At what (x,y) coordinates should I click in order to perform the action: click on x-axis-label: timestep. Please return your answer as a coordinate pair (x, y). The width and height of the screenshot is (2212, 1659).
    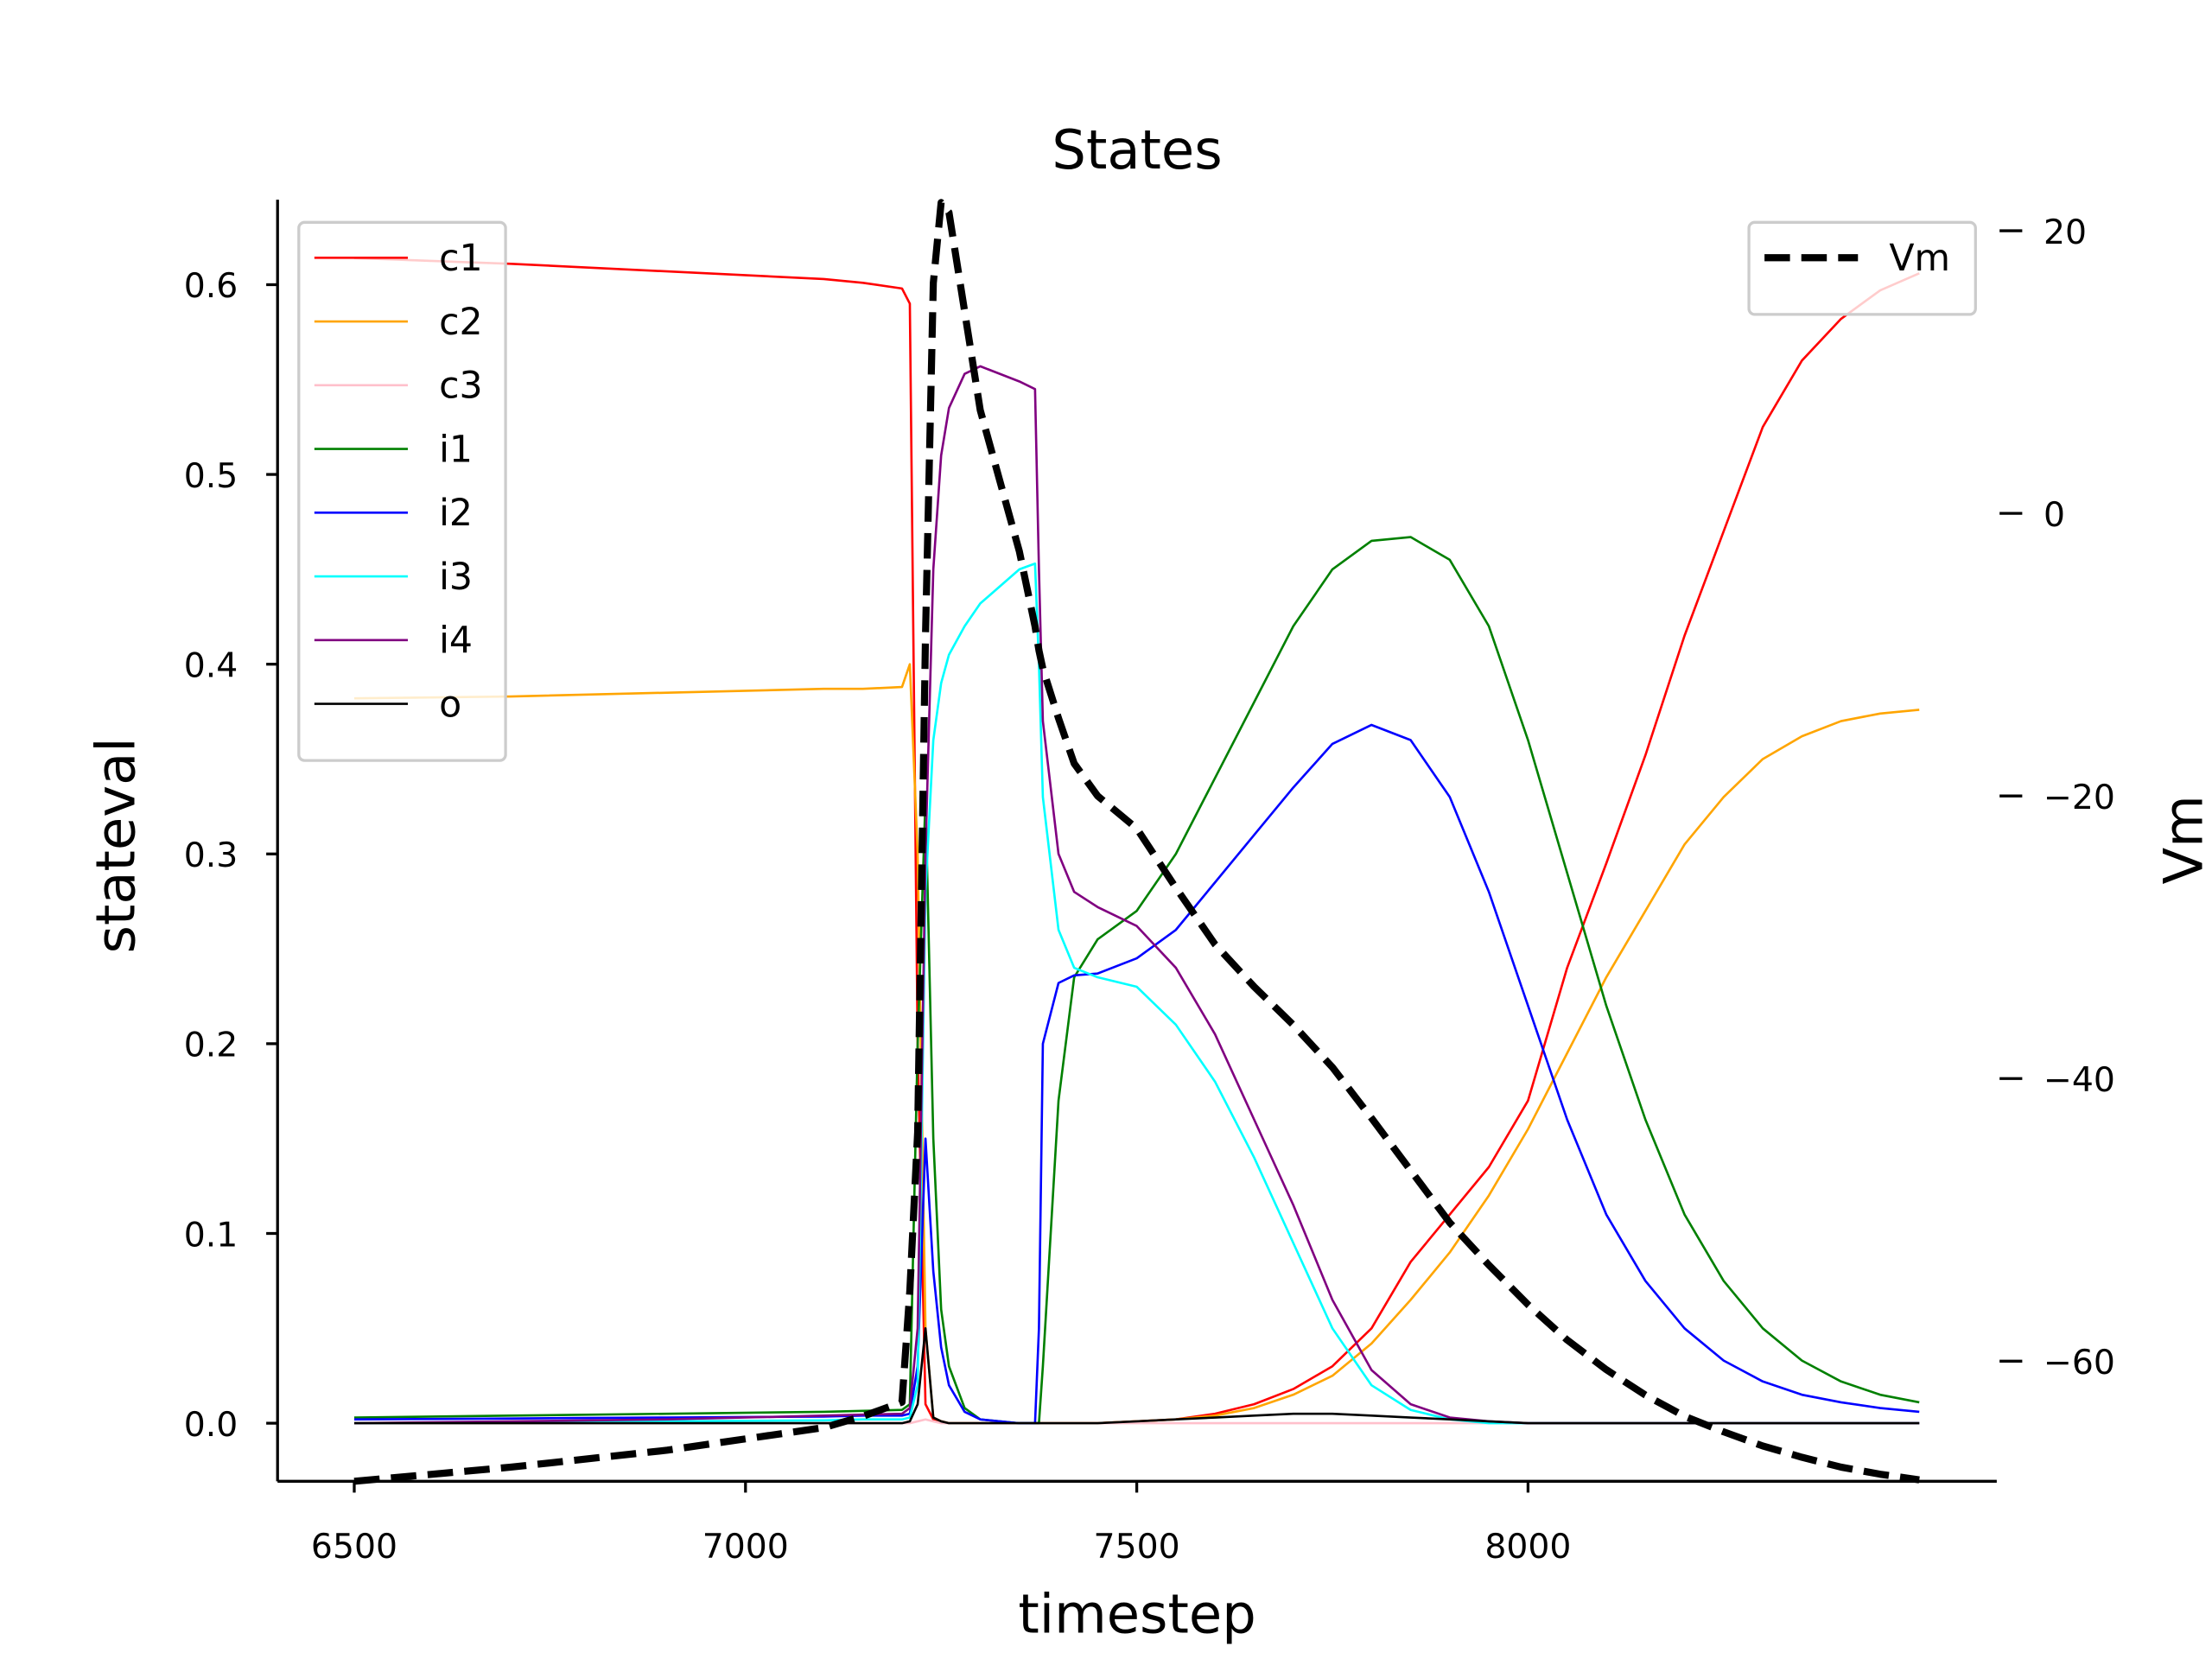
    Looking at the image, I should click on (1136, 1614).